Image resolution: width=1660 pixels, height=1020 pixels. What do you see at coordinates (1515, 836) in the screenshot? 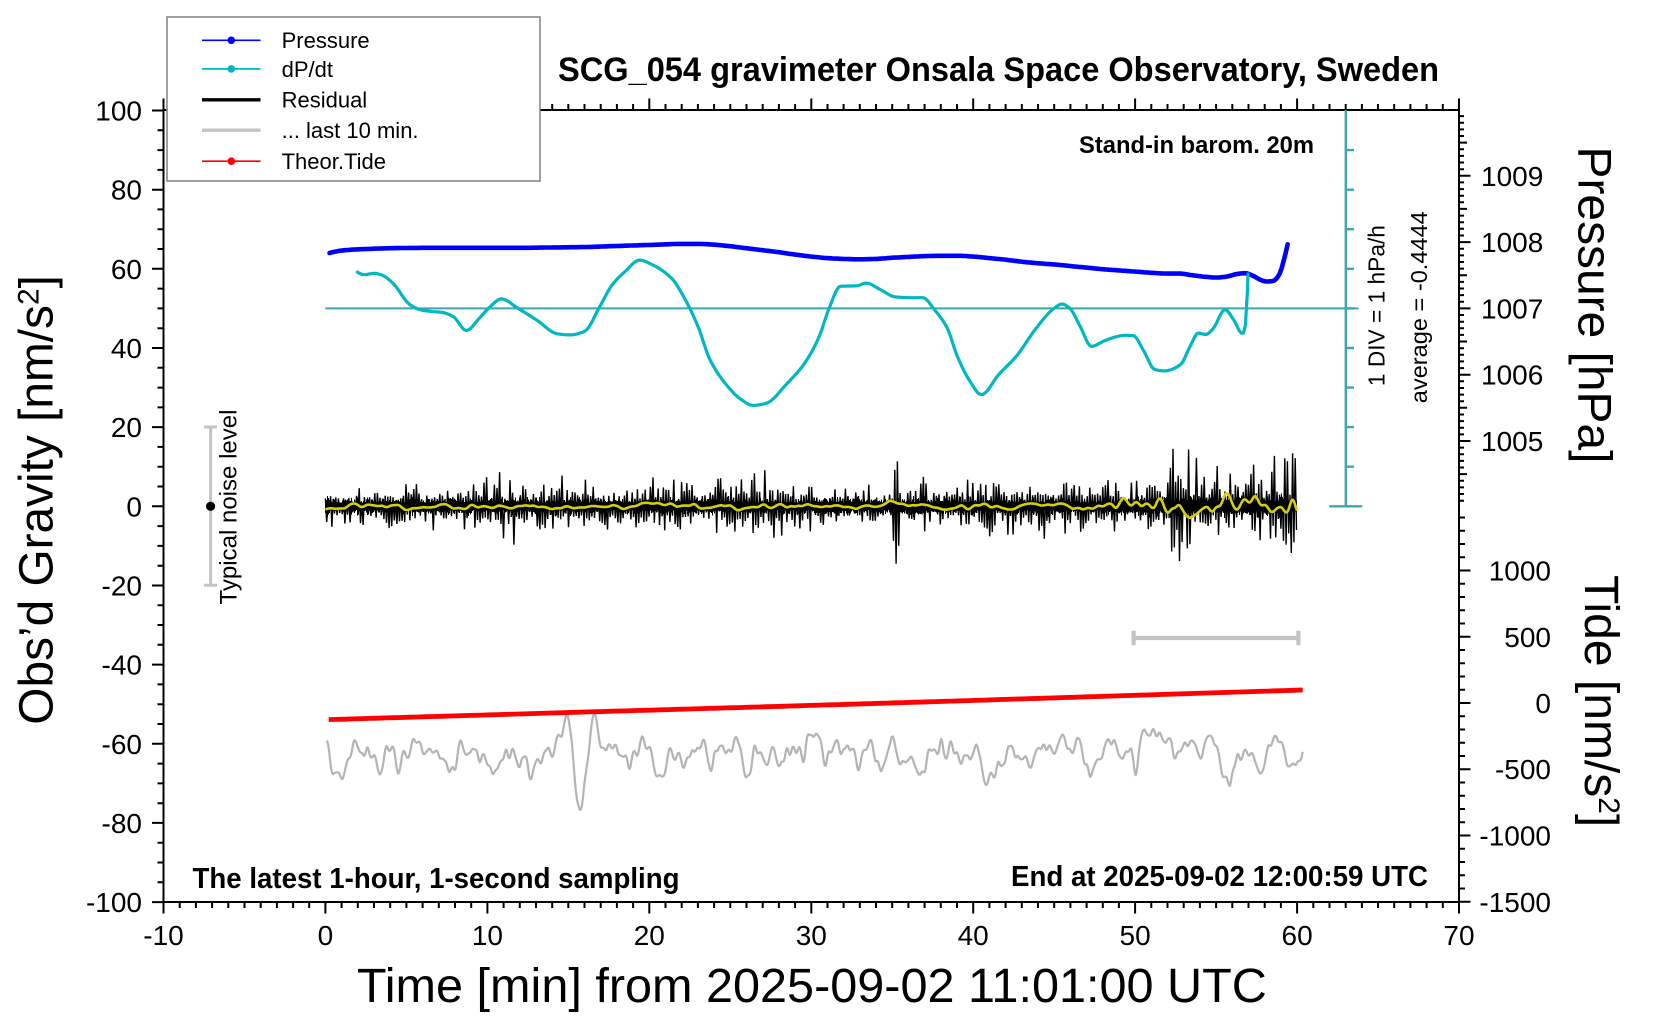
I see `svg-text: -1000` at bounding box center [1515, 836].